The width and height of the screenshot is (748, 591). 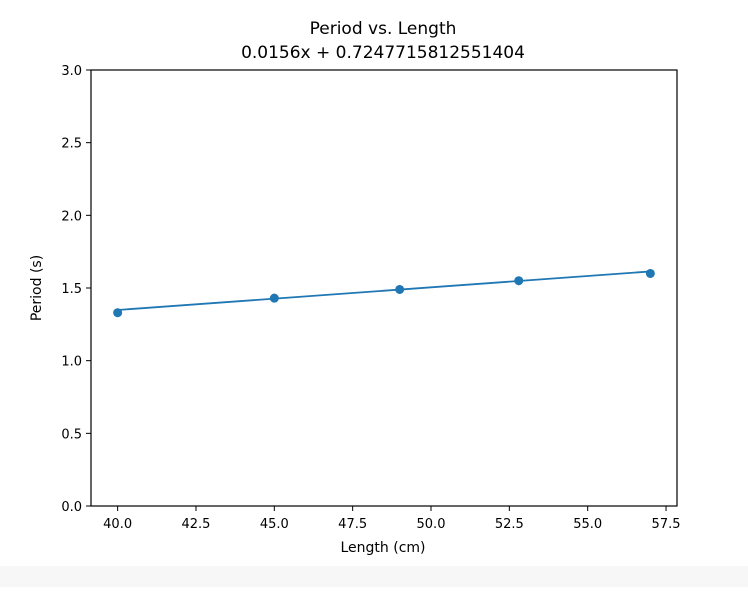 I want to click on x-tick-label: 55.0, so click(x=587, y=524).